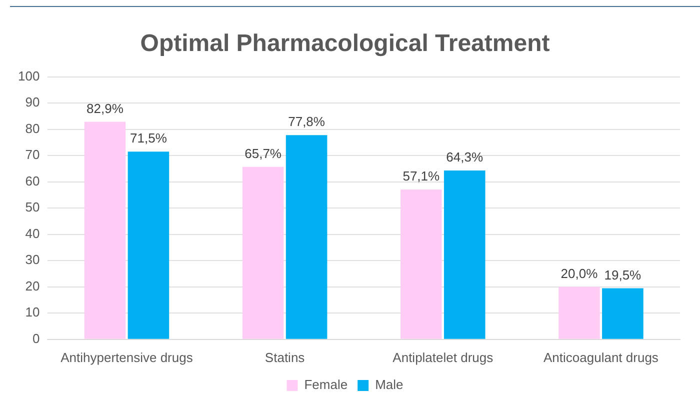  I want to click on data-label: 65,7%, so click(263, 153).